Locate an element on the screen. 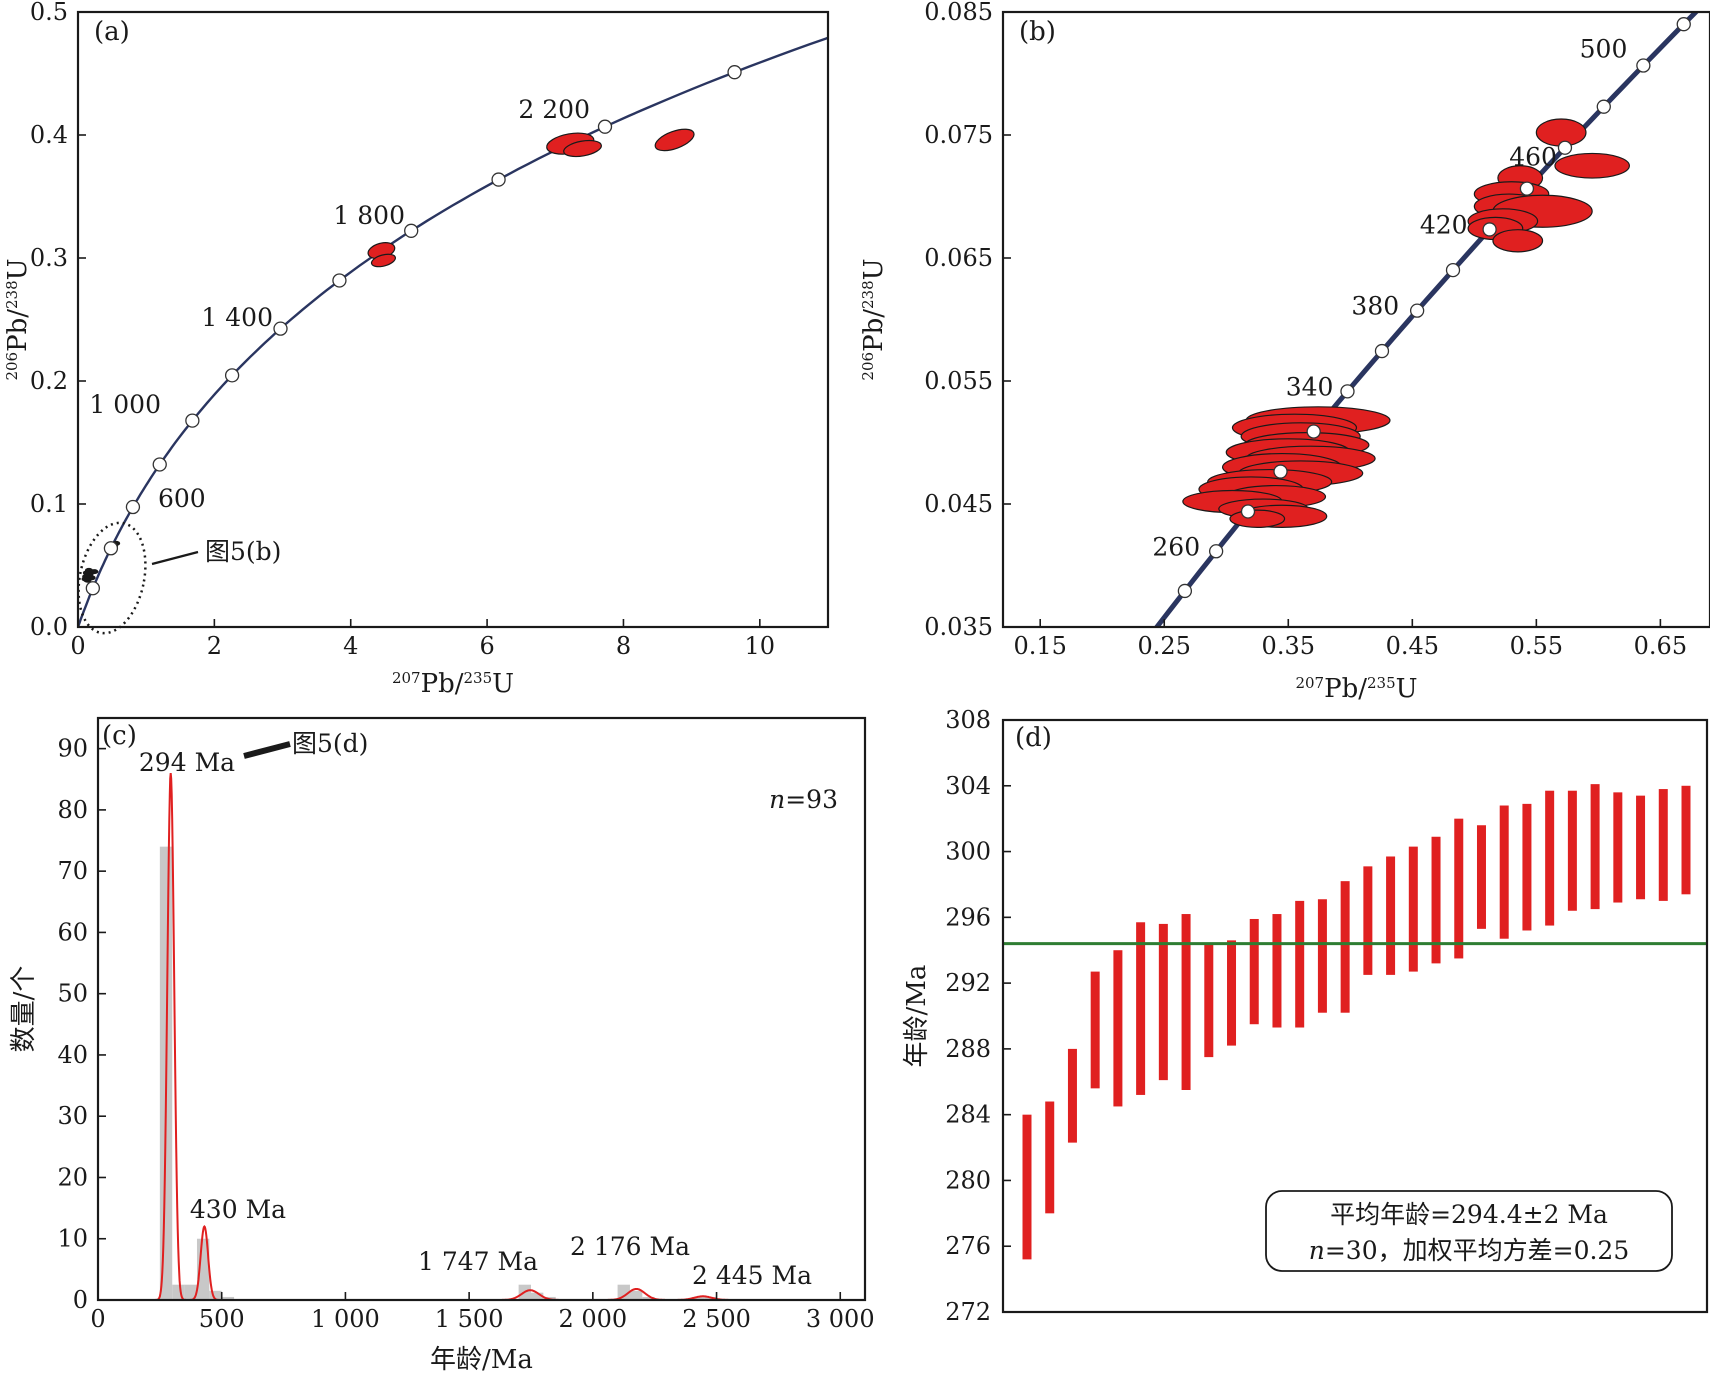 Image resolution: width=1710 pixels, height=1376 pixels. inset-label: 图5(d) is located at coordinates (330, 743).